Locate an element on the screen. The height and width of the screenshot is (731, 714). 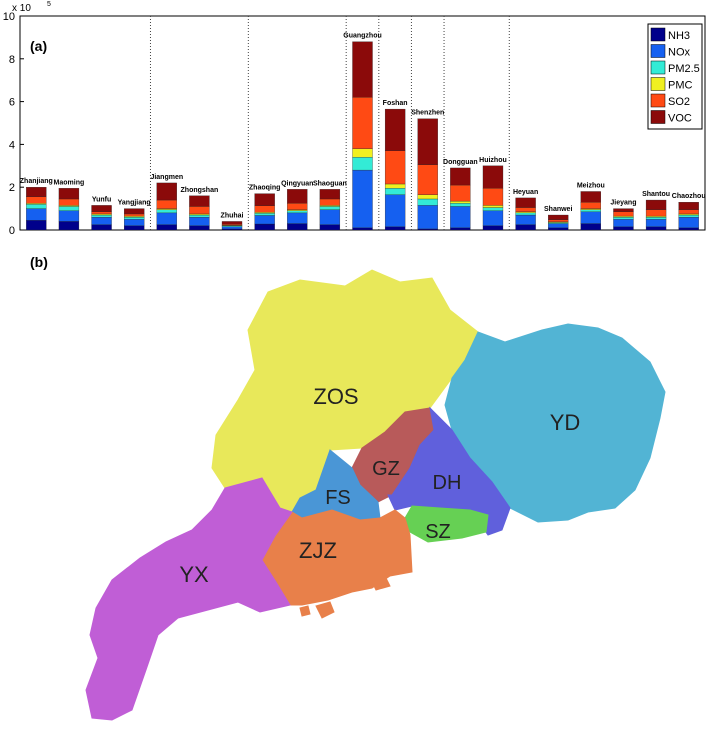
bar-segment-nh3-qingyuan is located at coordinates (297, 227).